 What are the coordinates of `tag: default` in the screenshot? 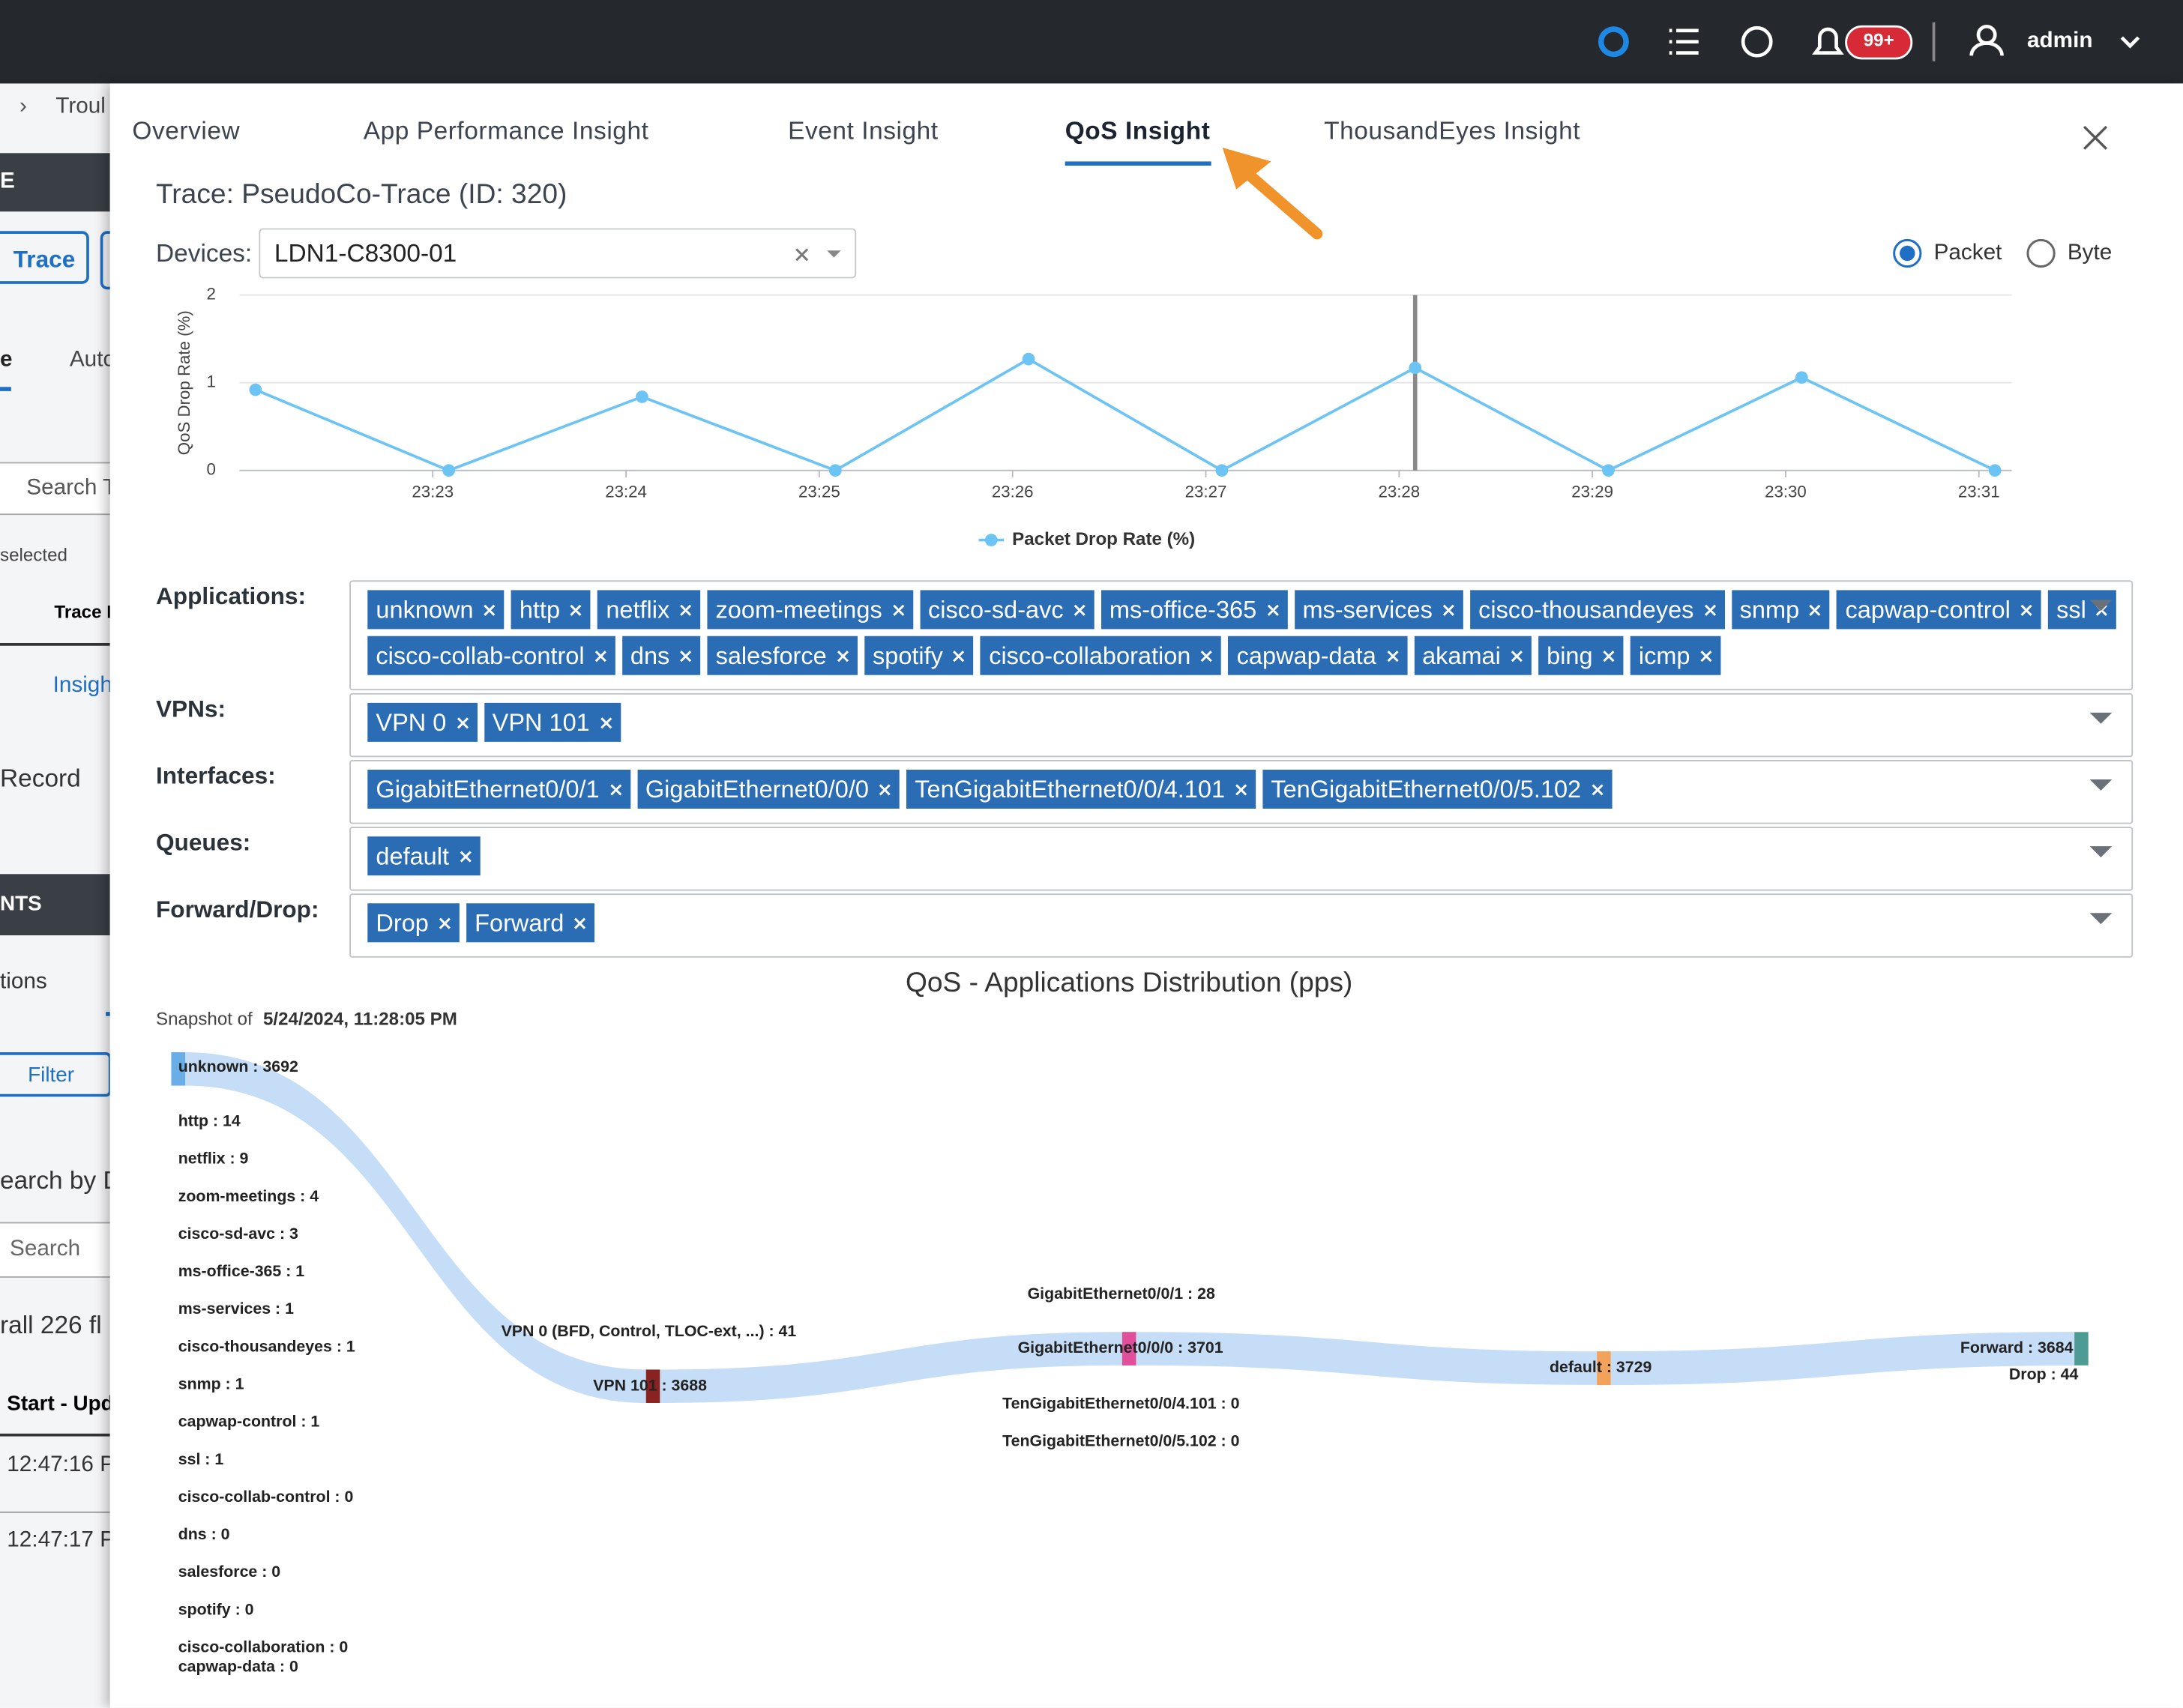 It's located at (424, 856).